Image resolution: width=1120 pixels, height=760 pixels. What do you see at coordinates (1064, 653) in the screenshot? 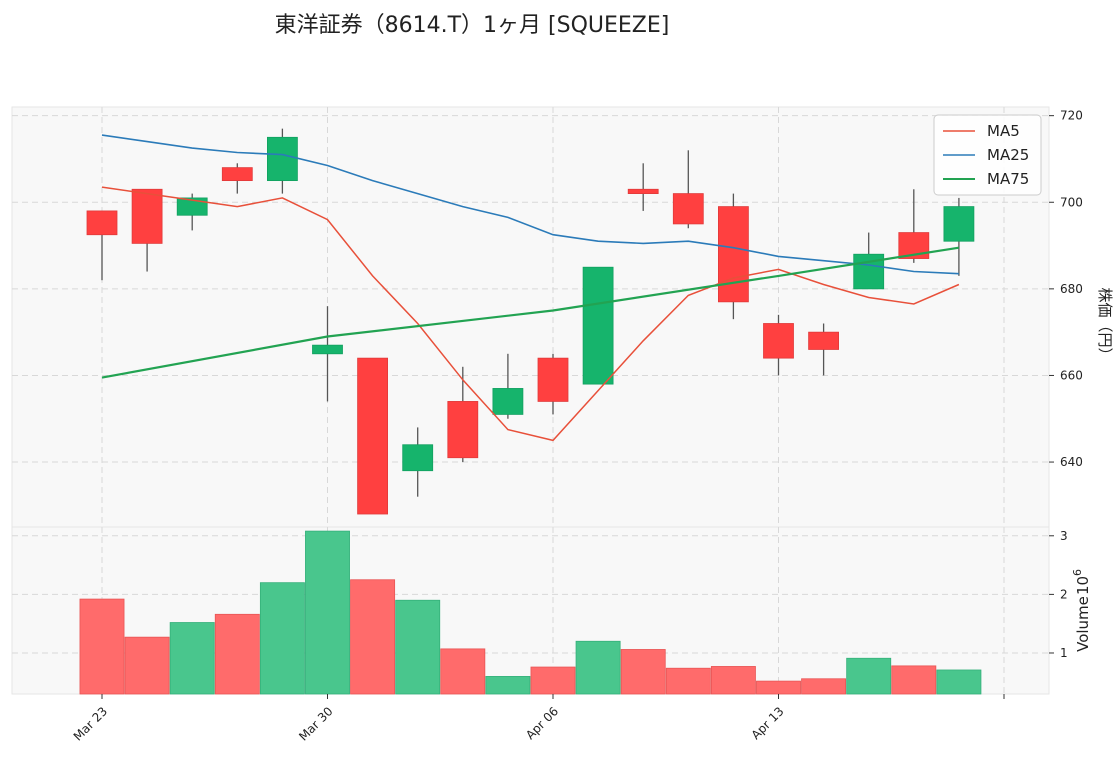
I see `volume-tick-label: 1` at bounding box center [1064, 653].